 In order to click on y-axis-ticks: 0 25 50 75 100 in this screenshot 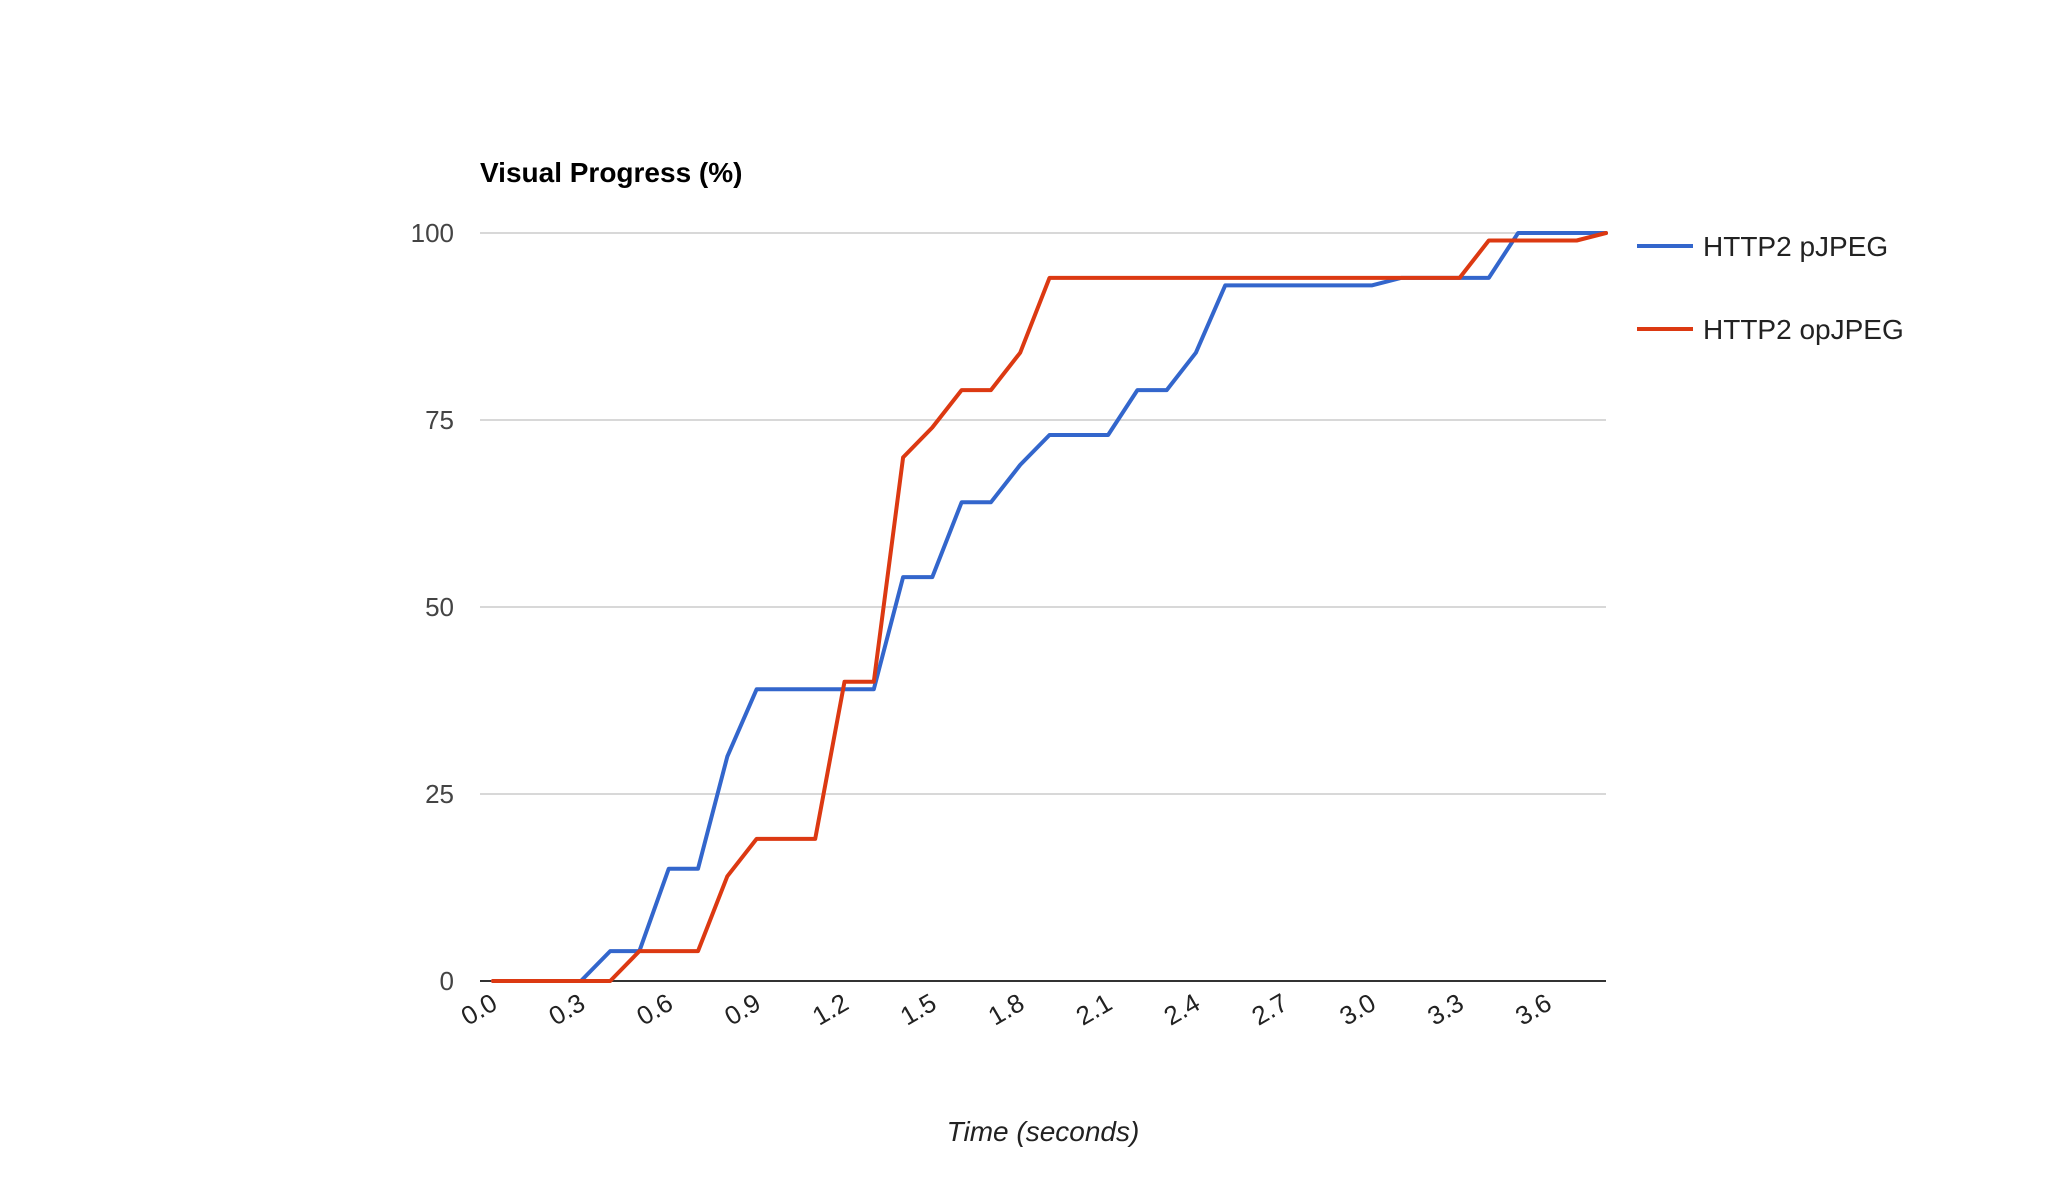, I will do `click(432, 607)`.